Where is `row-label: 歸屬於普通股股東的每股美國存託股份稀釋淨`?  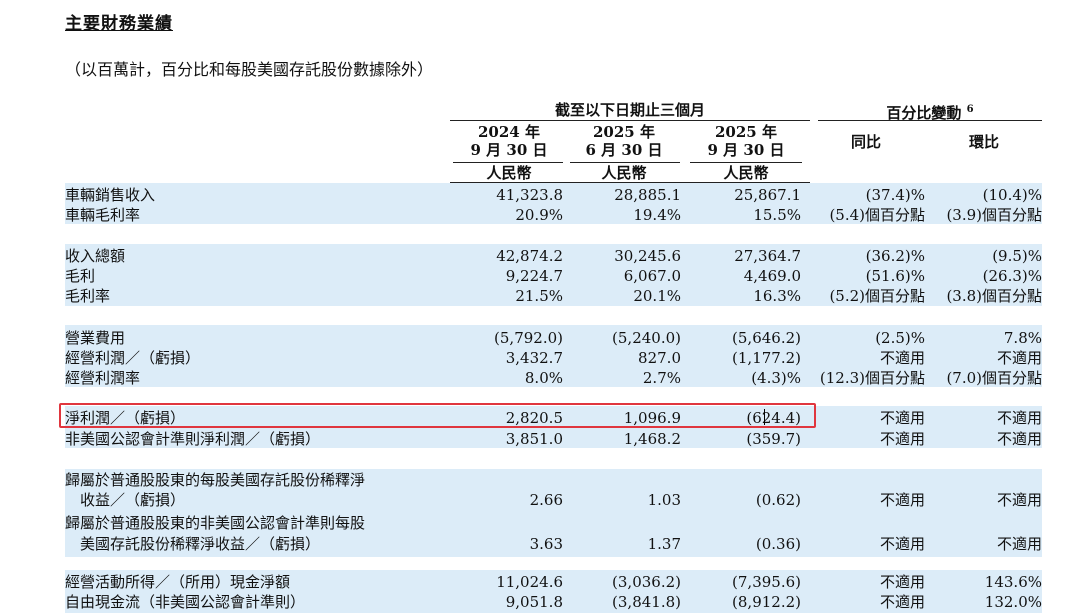
row-label: 歸屬於普通股股東的每股美國存託股份稀釋淨 is located at coordinates (215, 480).